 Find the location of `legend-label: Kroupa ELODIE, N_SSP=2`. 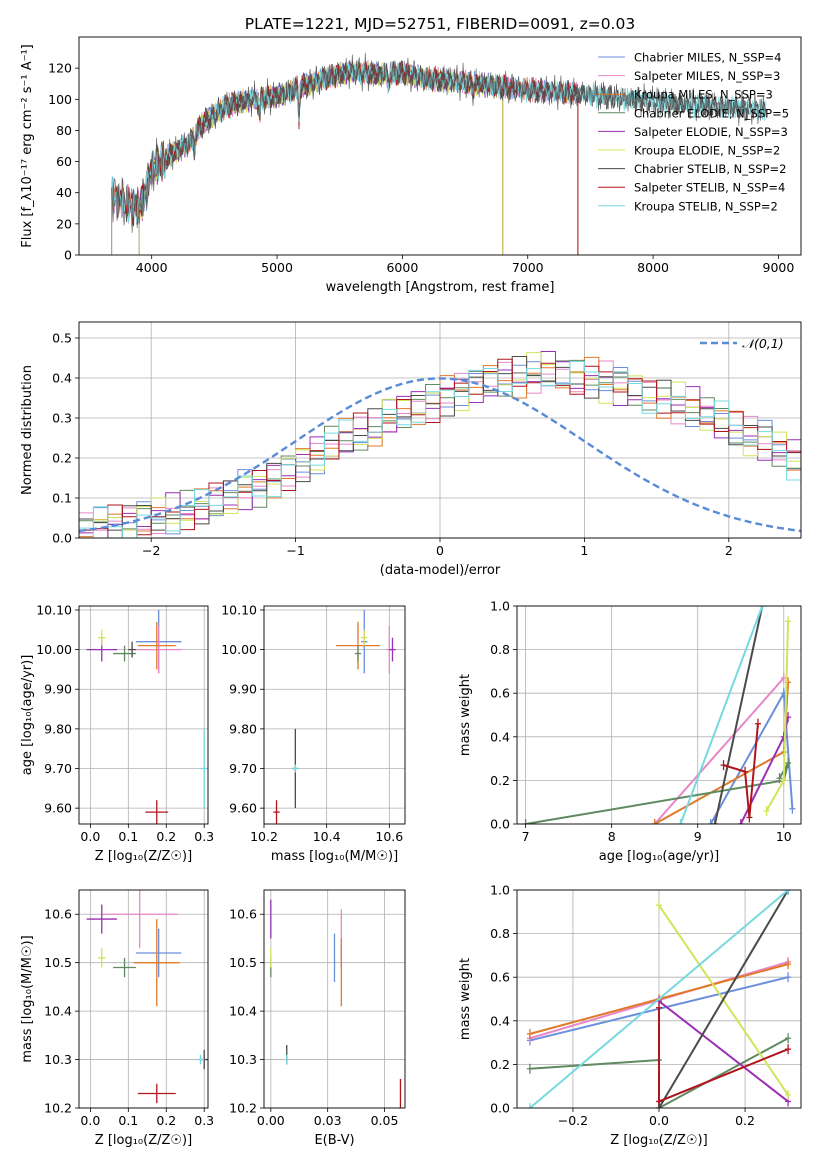

legend-label: Kroupa ELODIE, N_SSP=2 is located at coordinates (707, 151).